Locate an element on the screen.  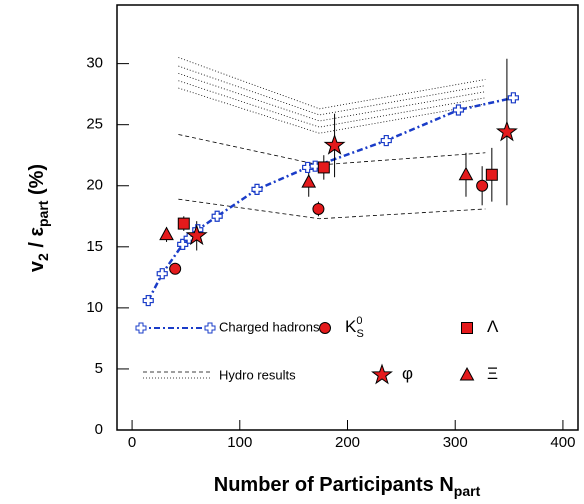
legend-name: K is located at coordinates (351, 326).